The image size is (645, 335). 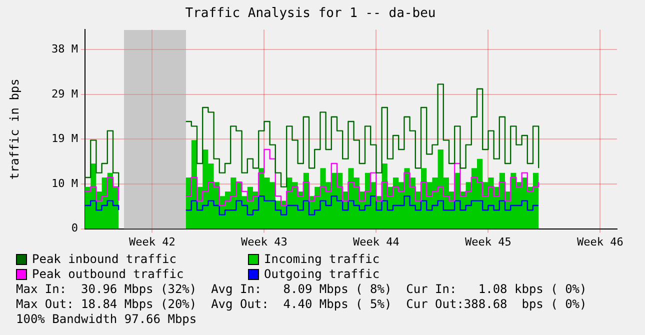 What do you see at coordinates (65, 49) in the screenshot?
I see `y-tick-label: 38 M` at bounding box center [65, 49].